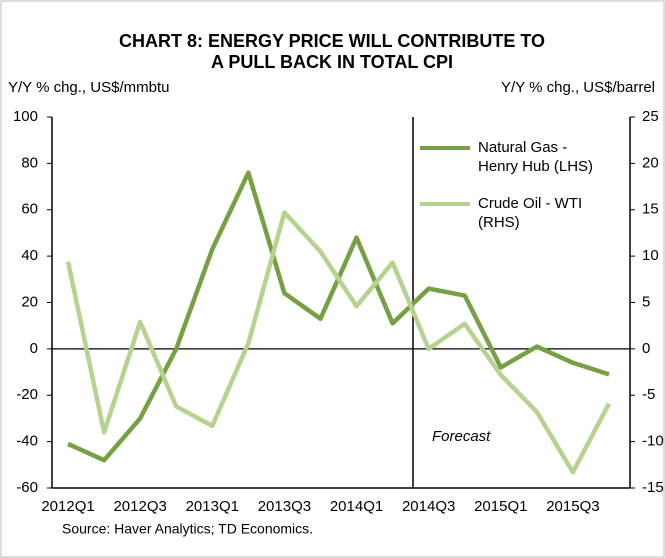  Describe the element at coordinates (646, 301) in the screenshot. I see `y2-tick-label: 5` at that location.